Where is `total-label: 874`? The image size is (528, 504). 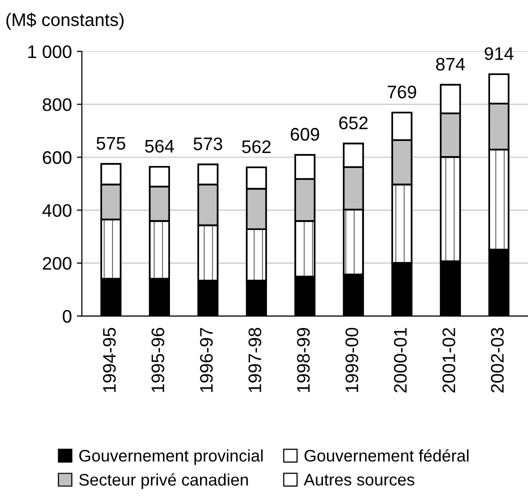 total-label: 874 is located at coordinates (450, 64).